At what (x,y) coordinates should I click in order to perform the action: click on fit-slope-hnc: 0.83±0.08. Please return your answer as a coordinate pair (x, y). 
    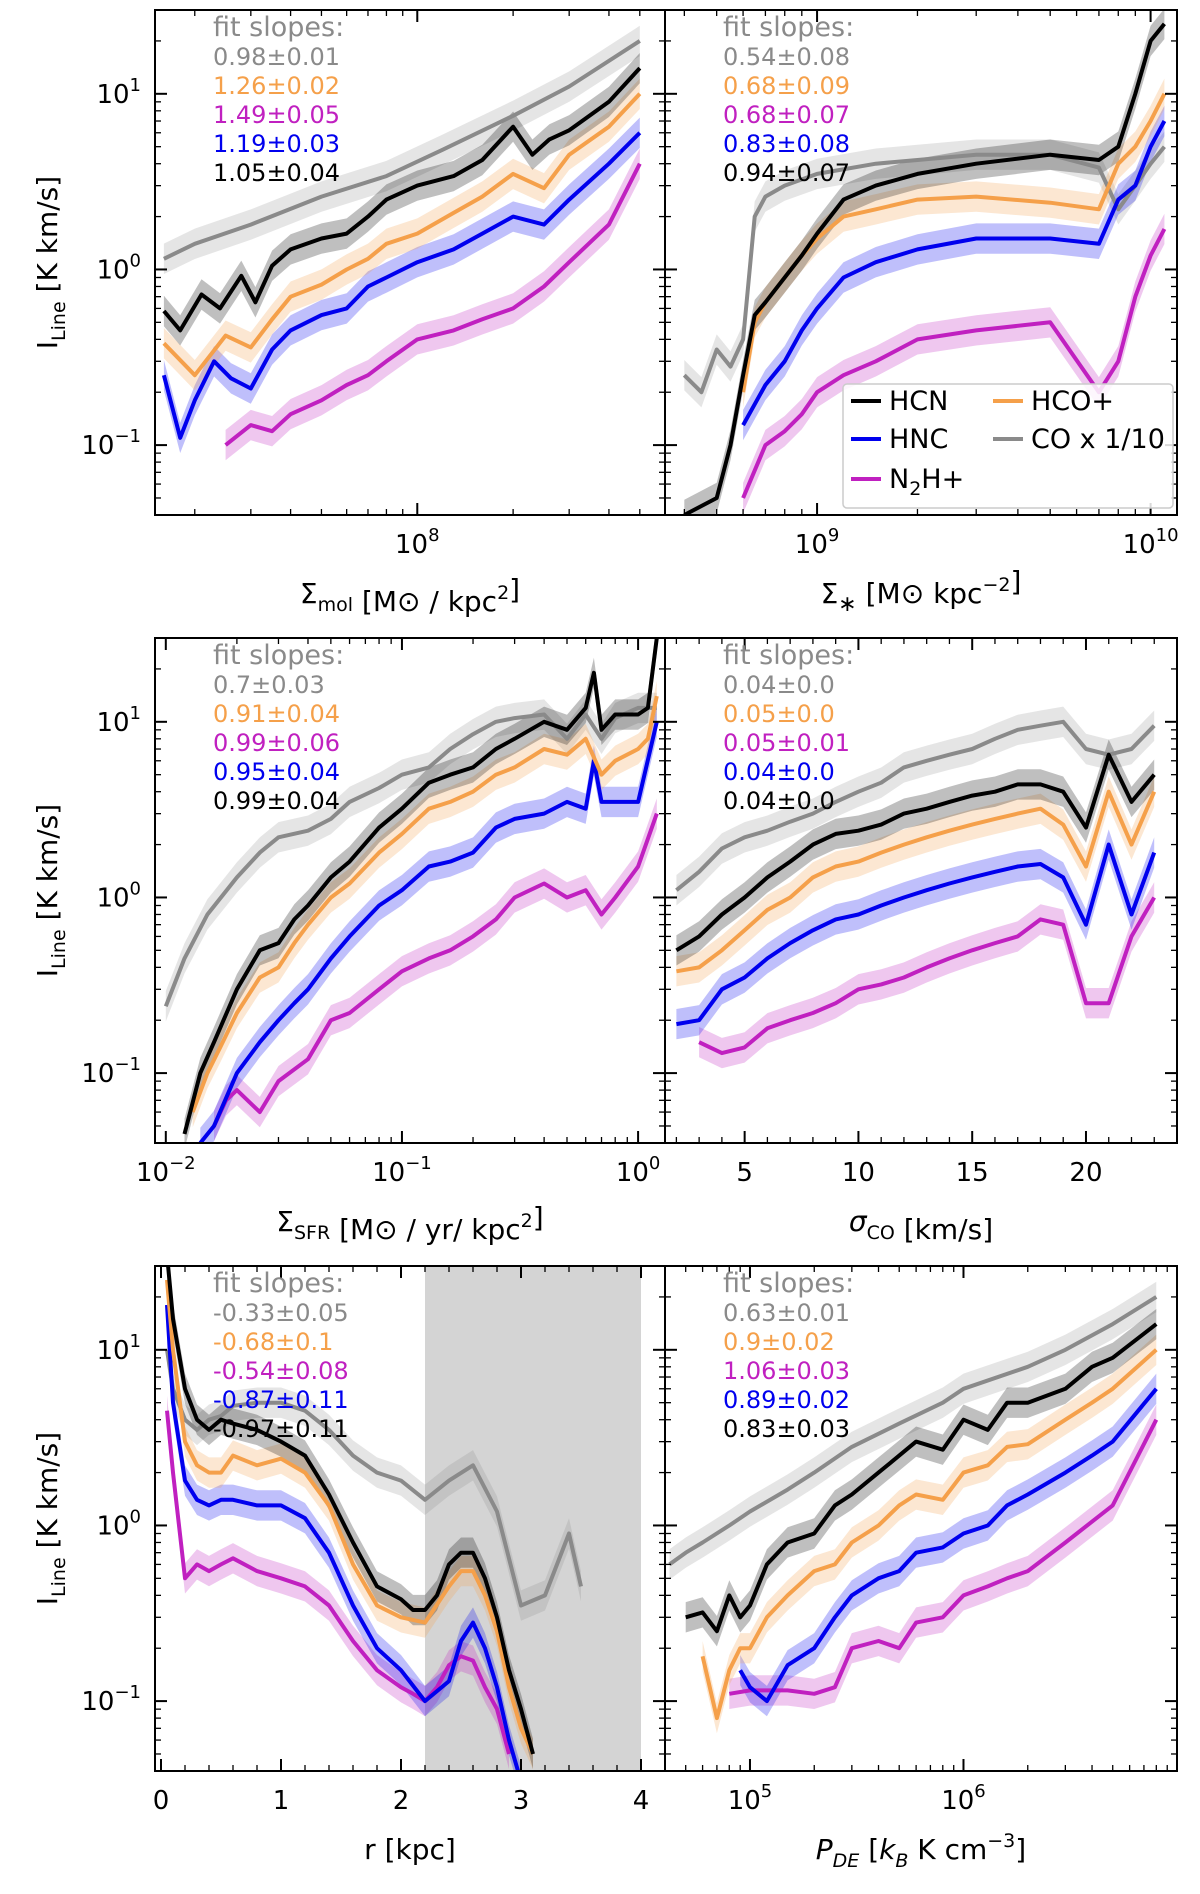
    Looking at the image, I should click on (786, 144).